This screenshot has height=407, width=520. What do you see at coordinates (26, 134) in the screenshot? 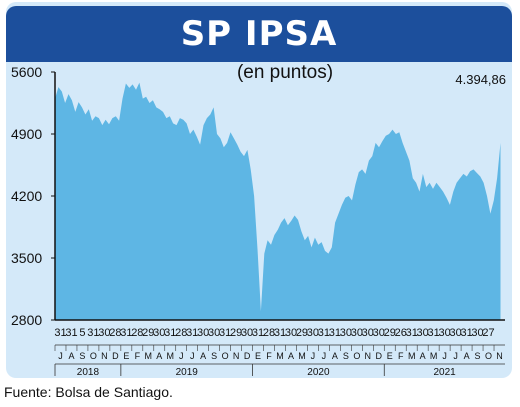
I see `y-tick-label: 4900` at bounding box center [26, 134].